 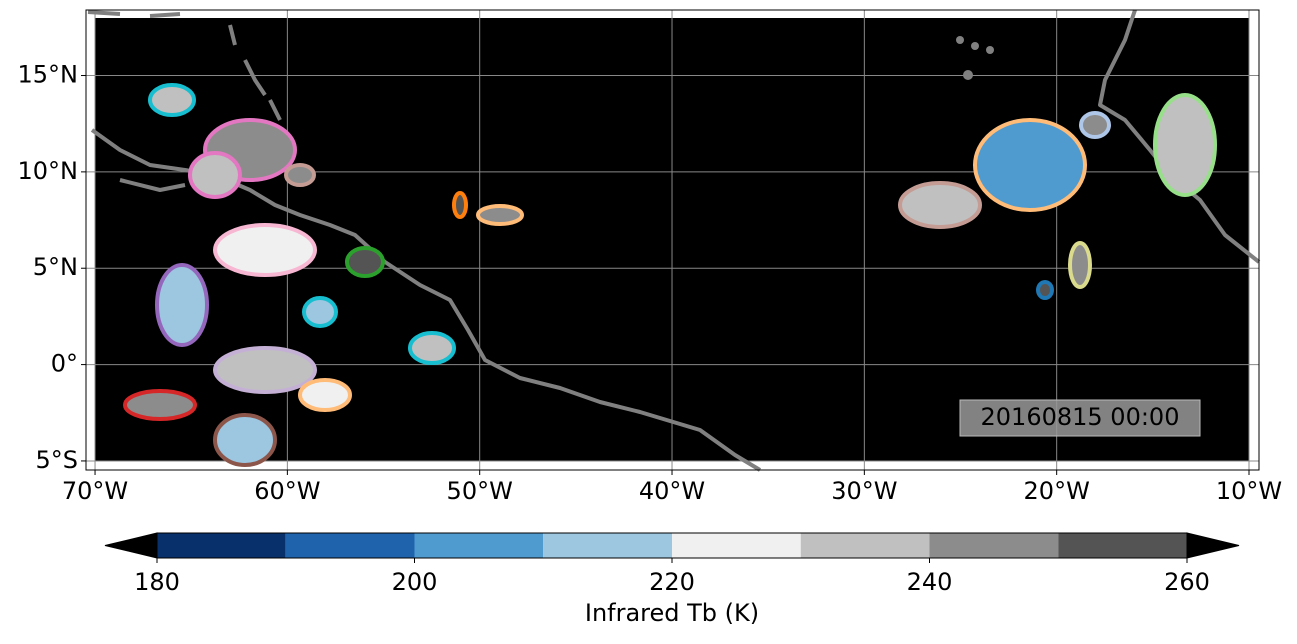 What do you see at coordinates (48, 171) in the screenshot?
I see `y-tick-label: 10°N` at bounding box center [48, 171].